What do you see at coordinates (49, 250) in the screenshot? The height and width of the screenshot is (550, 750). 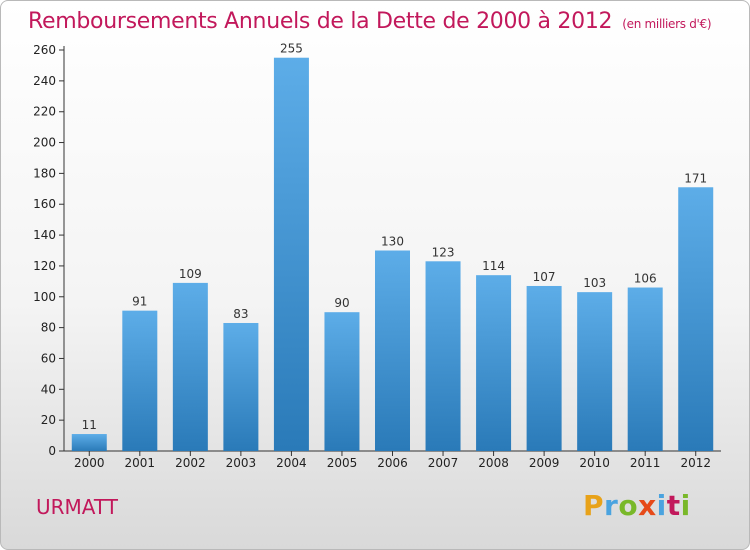 I see `y-axis: 0 20 40 60 80 100 120 140 160 180 200 220 240 260` at bounding box center [49, 250].